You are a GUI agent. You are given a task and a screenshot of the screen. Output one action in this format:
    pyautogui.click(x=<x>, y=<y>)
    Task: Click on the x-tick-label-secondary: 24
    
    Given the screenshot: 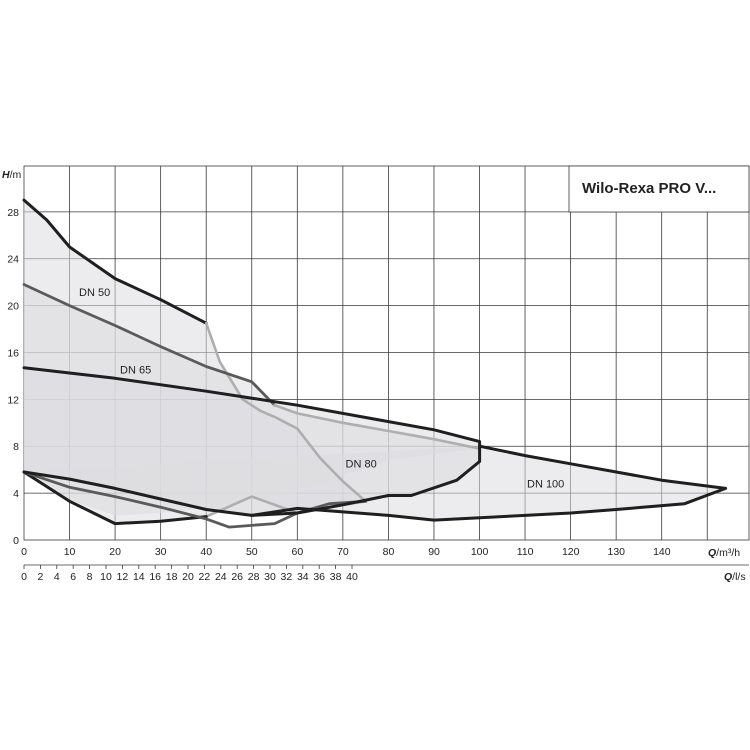 What is the action you would take?
    pyautogui.click(x=221, y=577)
    